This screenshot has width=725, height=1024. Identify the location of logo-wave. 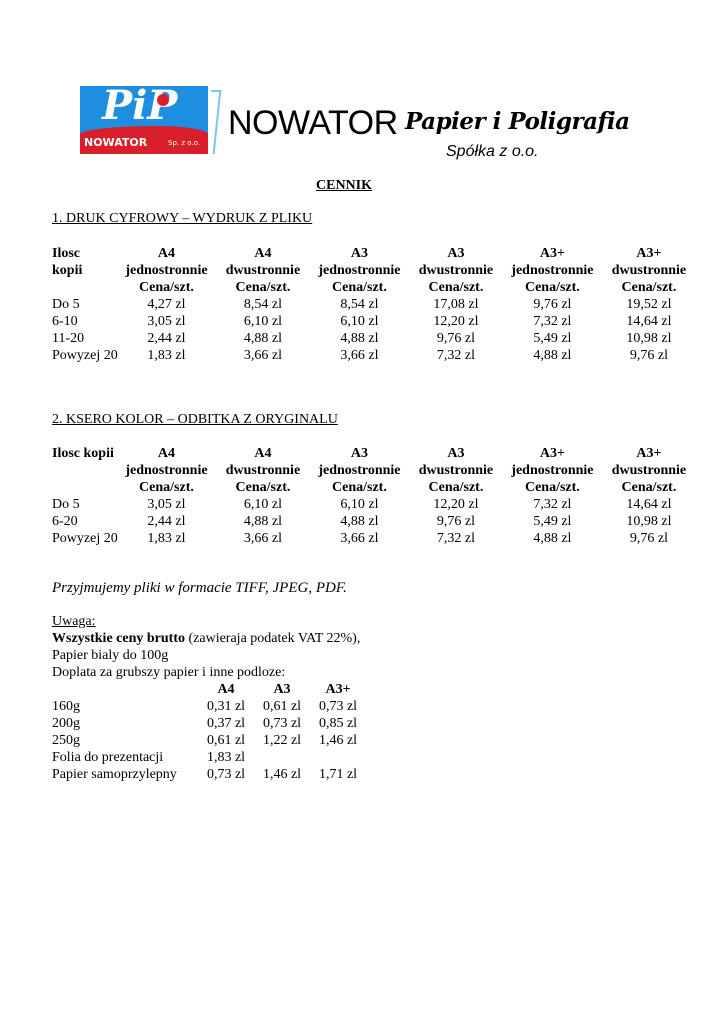
(144, 140).